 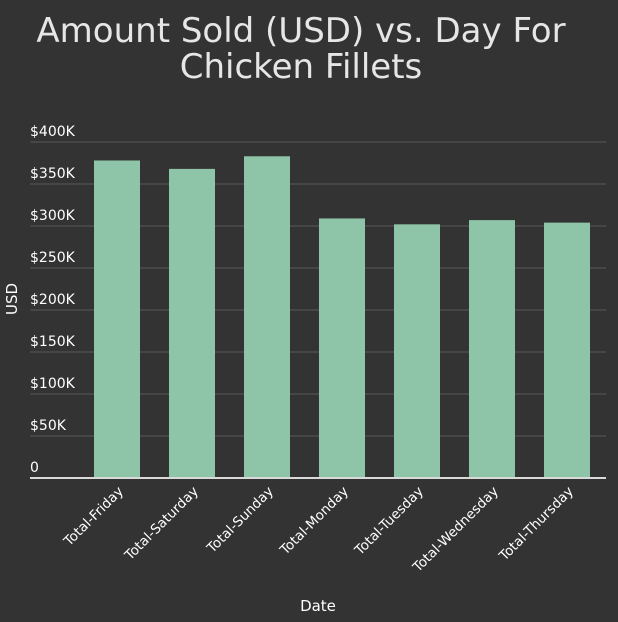 What do you see at coordinates (53, 174) in the screenshot?
I see `y-tick-label: $350K` at bounding box center [53, 174].